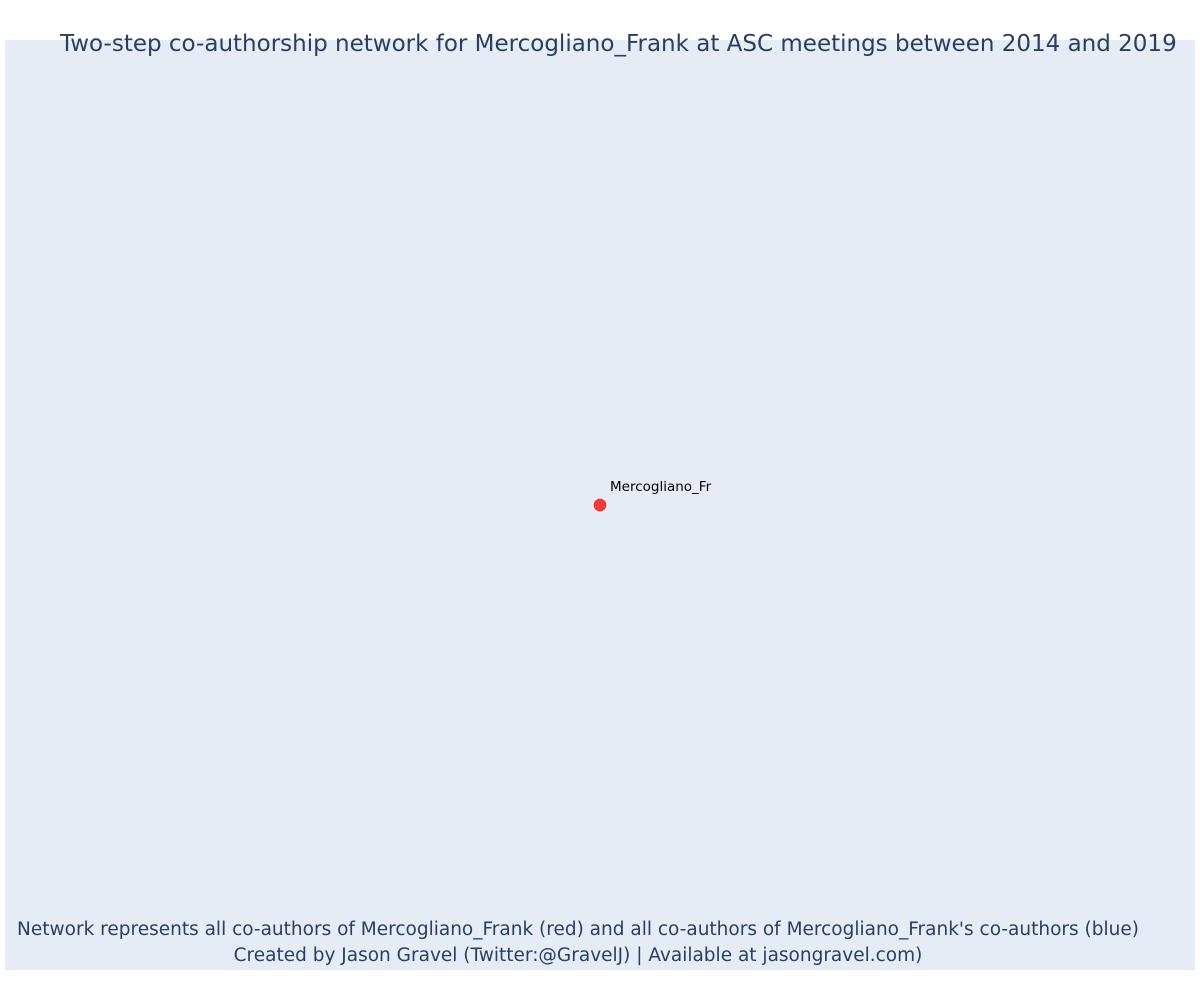  I want to click on node-mercogliano-frank, so click(600, 505).